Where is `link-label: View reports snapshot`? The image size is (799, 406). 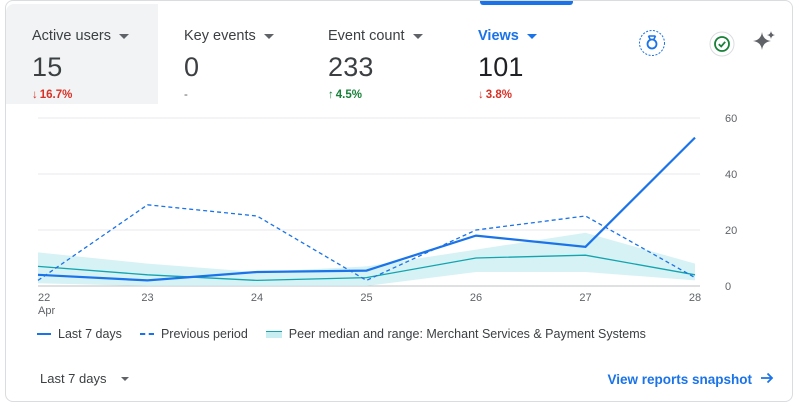 link-label: View reports snapshot is located at coordinates (679, 379).